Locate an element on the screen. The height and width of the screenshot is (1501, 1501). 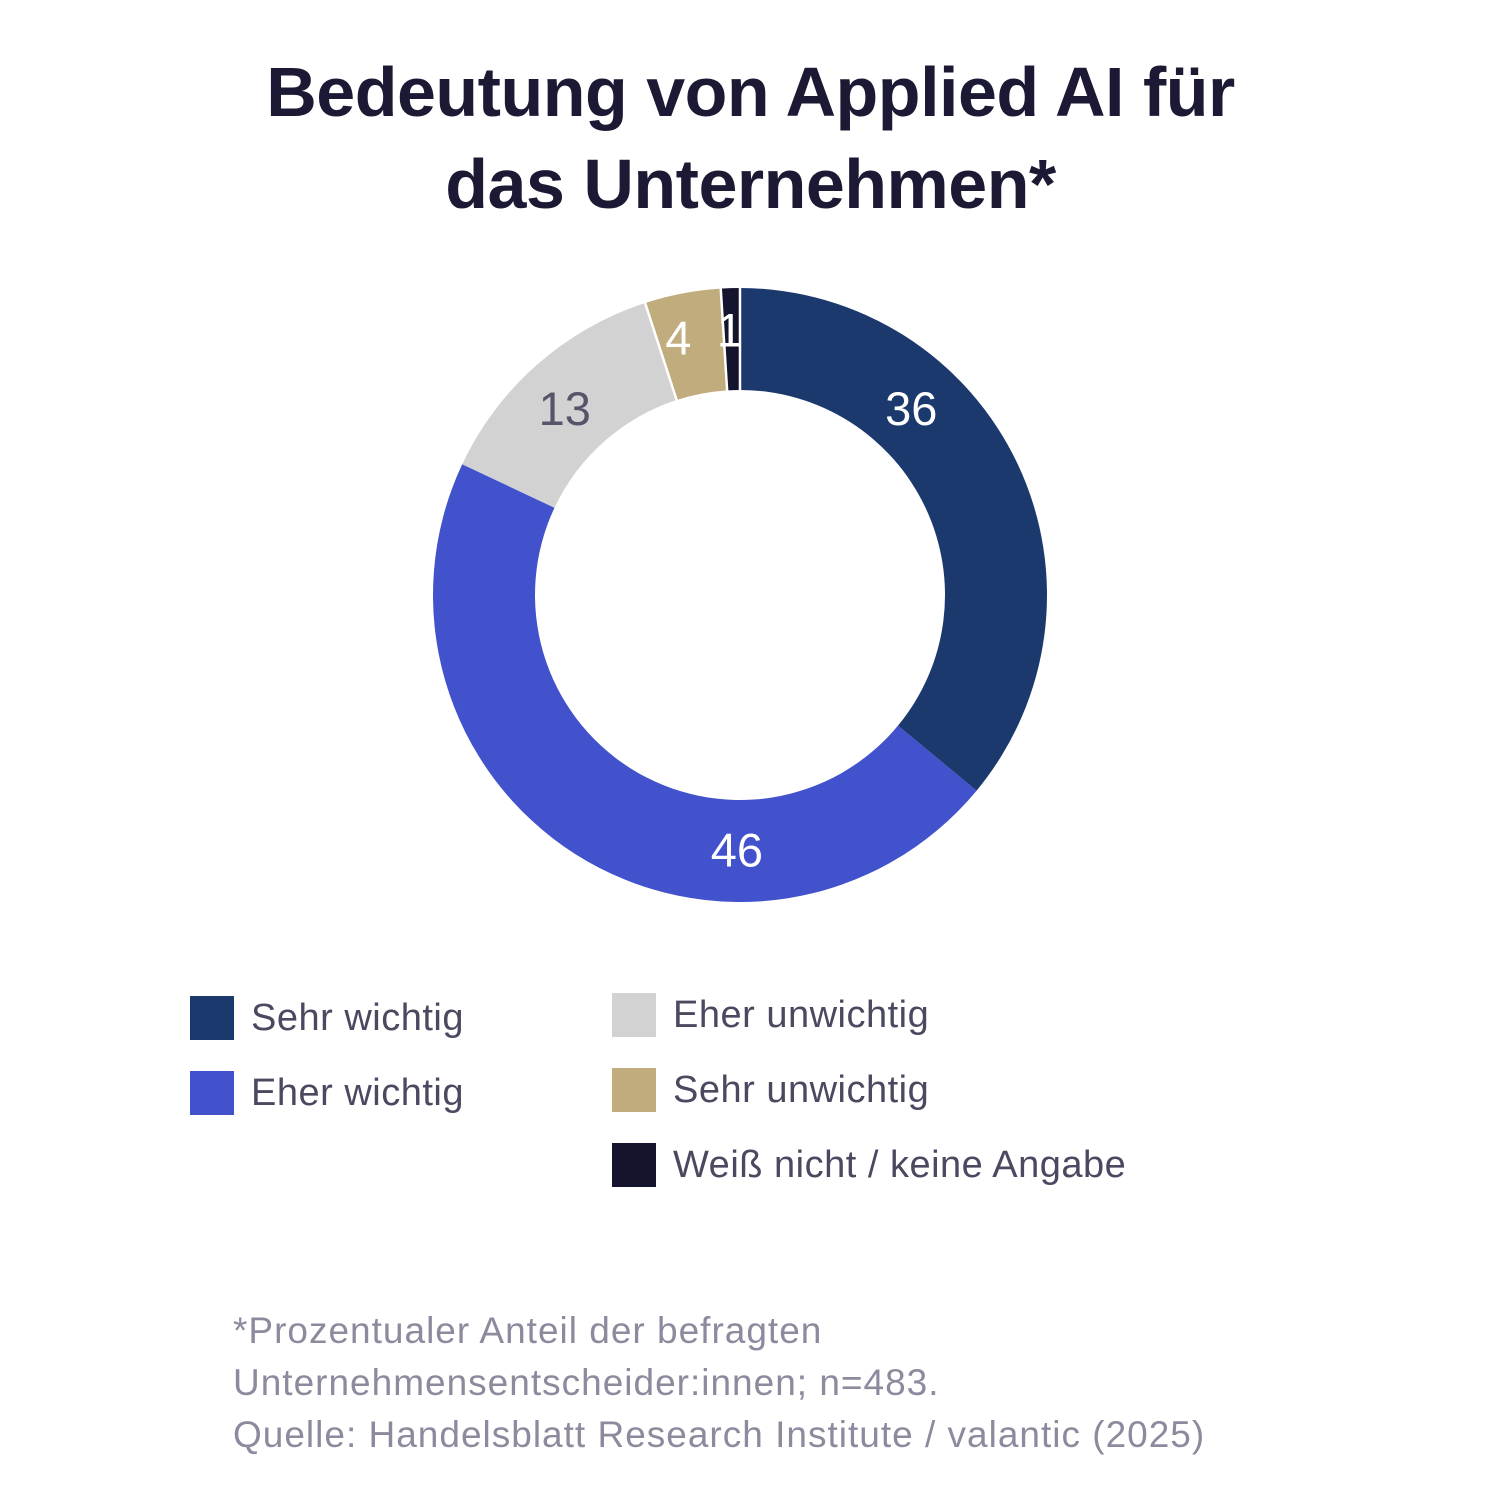
legend-swatch-sehr-unwichtig is located at coordinates (634, 1090).